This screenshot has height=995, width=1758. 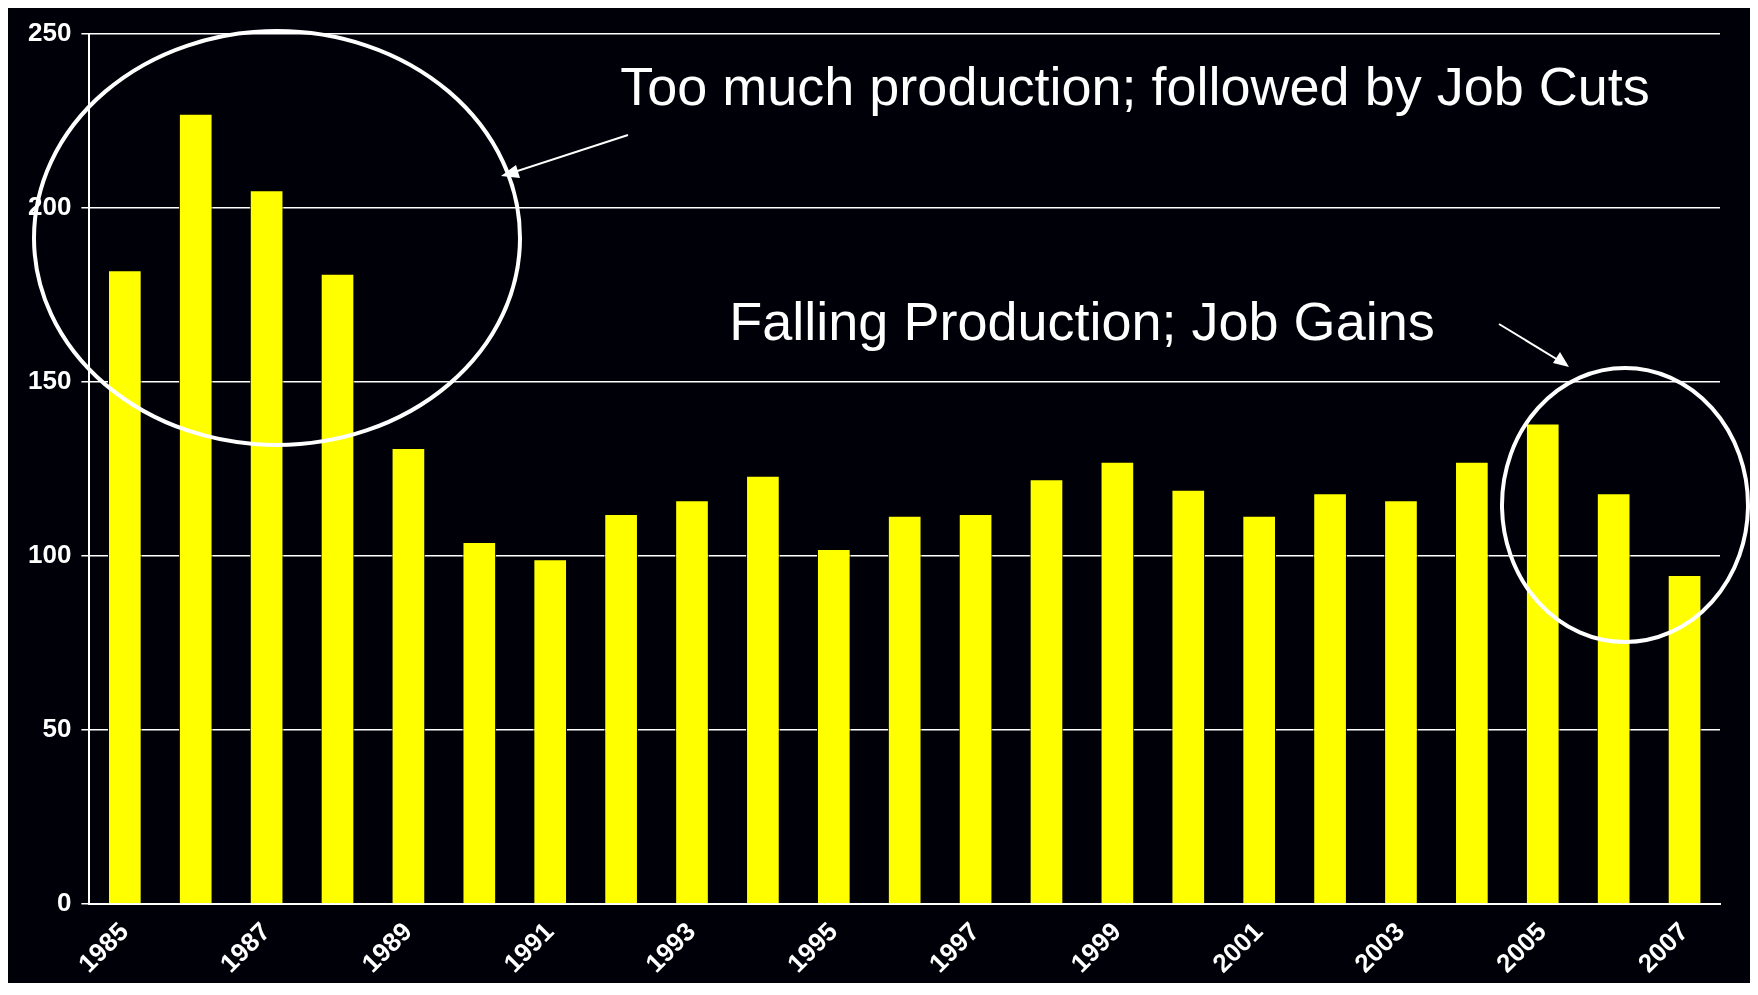 I want to click on annotation: Falling Production; Job Gains, so click(x=1082, y=320).